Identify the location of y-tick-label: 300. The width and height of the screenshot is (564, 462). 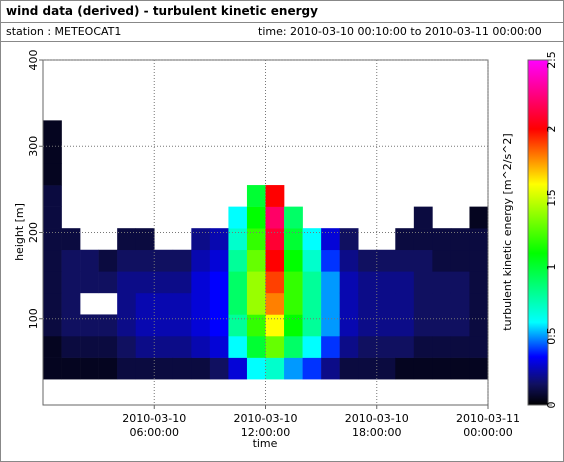
(33, 146).